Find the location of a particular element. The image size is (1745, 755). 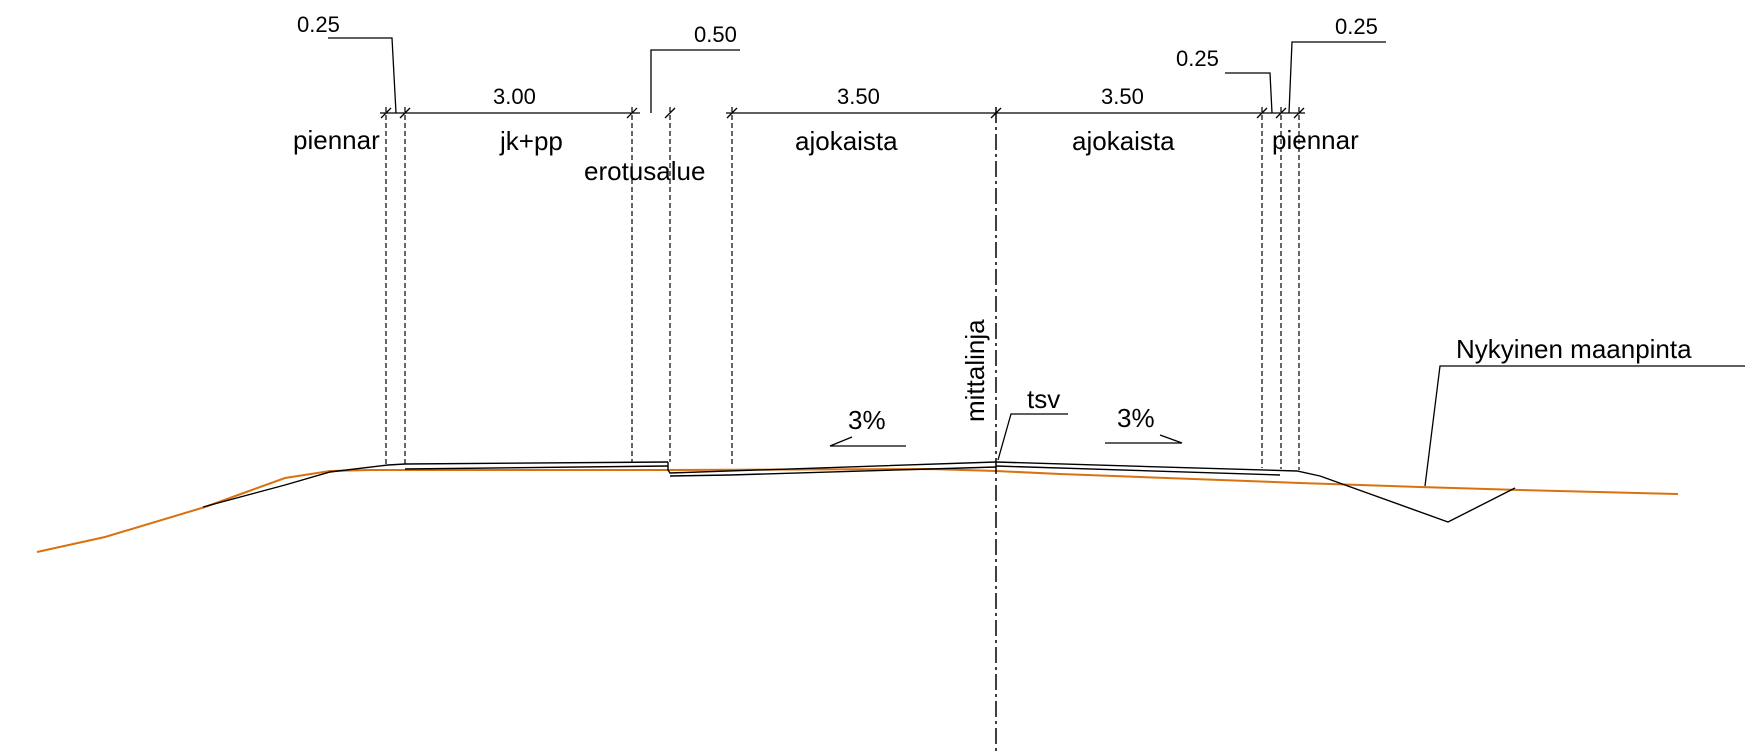

dim-right-shoulder: 0.25 is located at coordinates (1356, 26).